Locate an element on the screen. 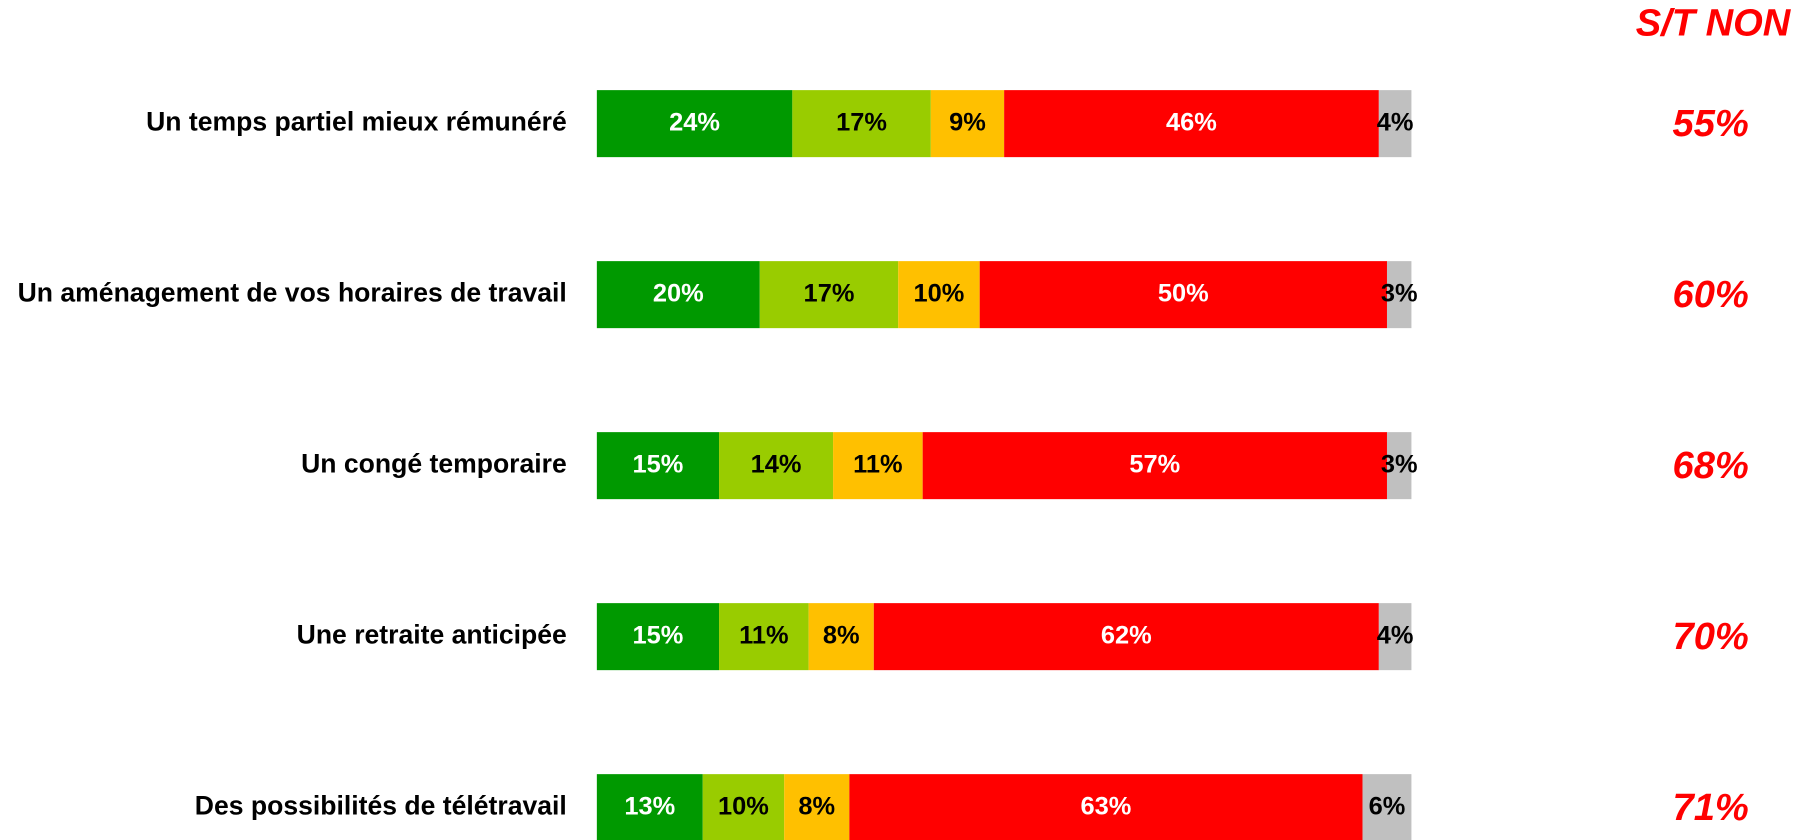 The width and height of the screenshot is (1813, 840). value-label: 14% is located at coordinates (776, 464).